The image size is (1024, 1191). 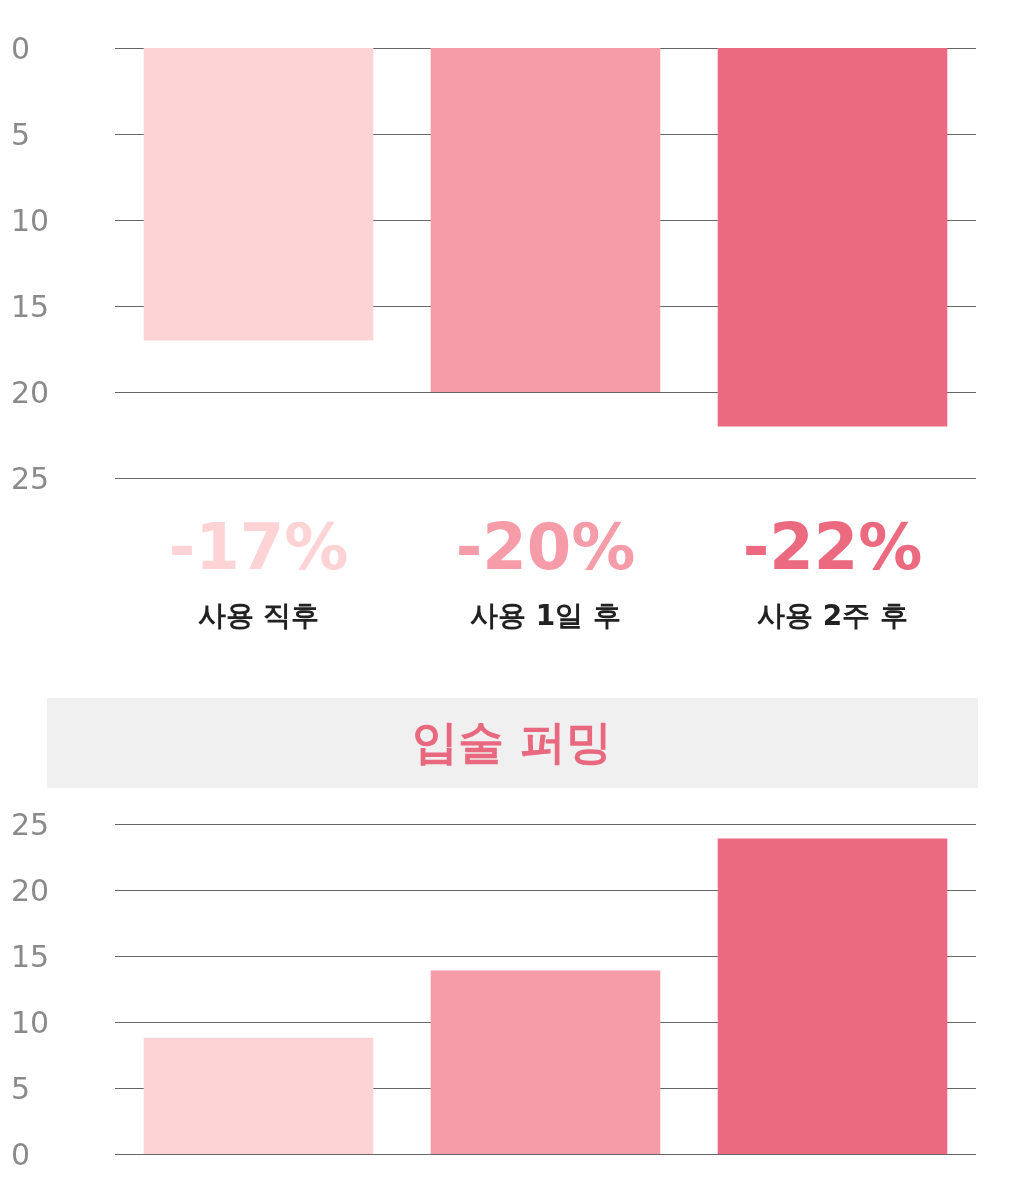 What do you see at coordinates (832, 547) in the screenshot?
I see `data-label: -22%` at bounding box center [832, 547].